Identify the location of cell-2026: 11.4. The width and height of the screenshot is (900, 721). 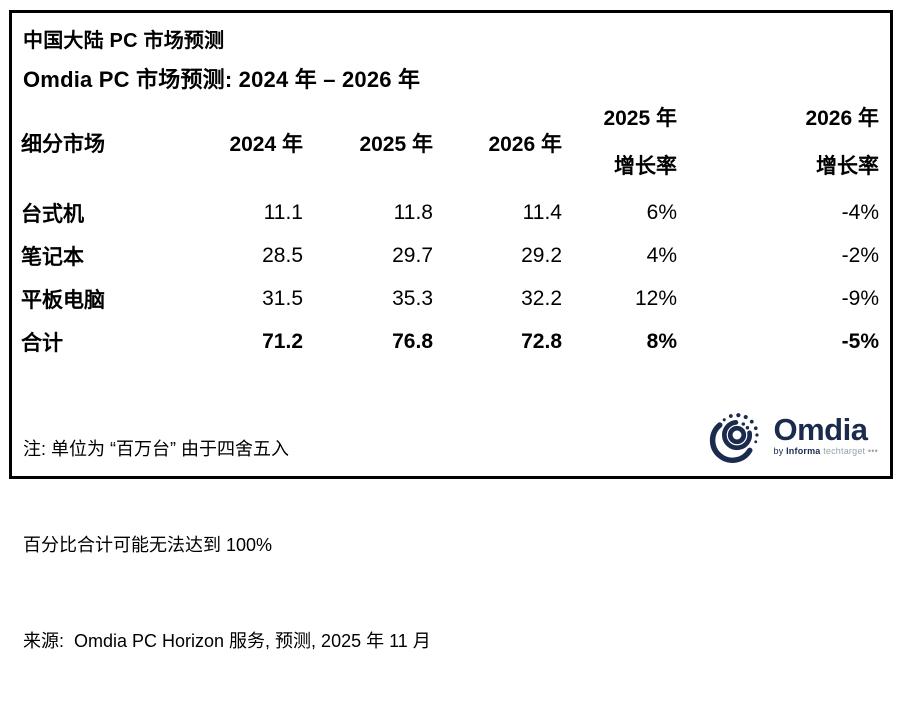
(542, 212).